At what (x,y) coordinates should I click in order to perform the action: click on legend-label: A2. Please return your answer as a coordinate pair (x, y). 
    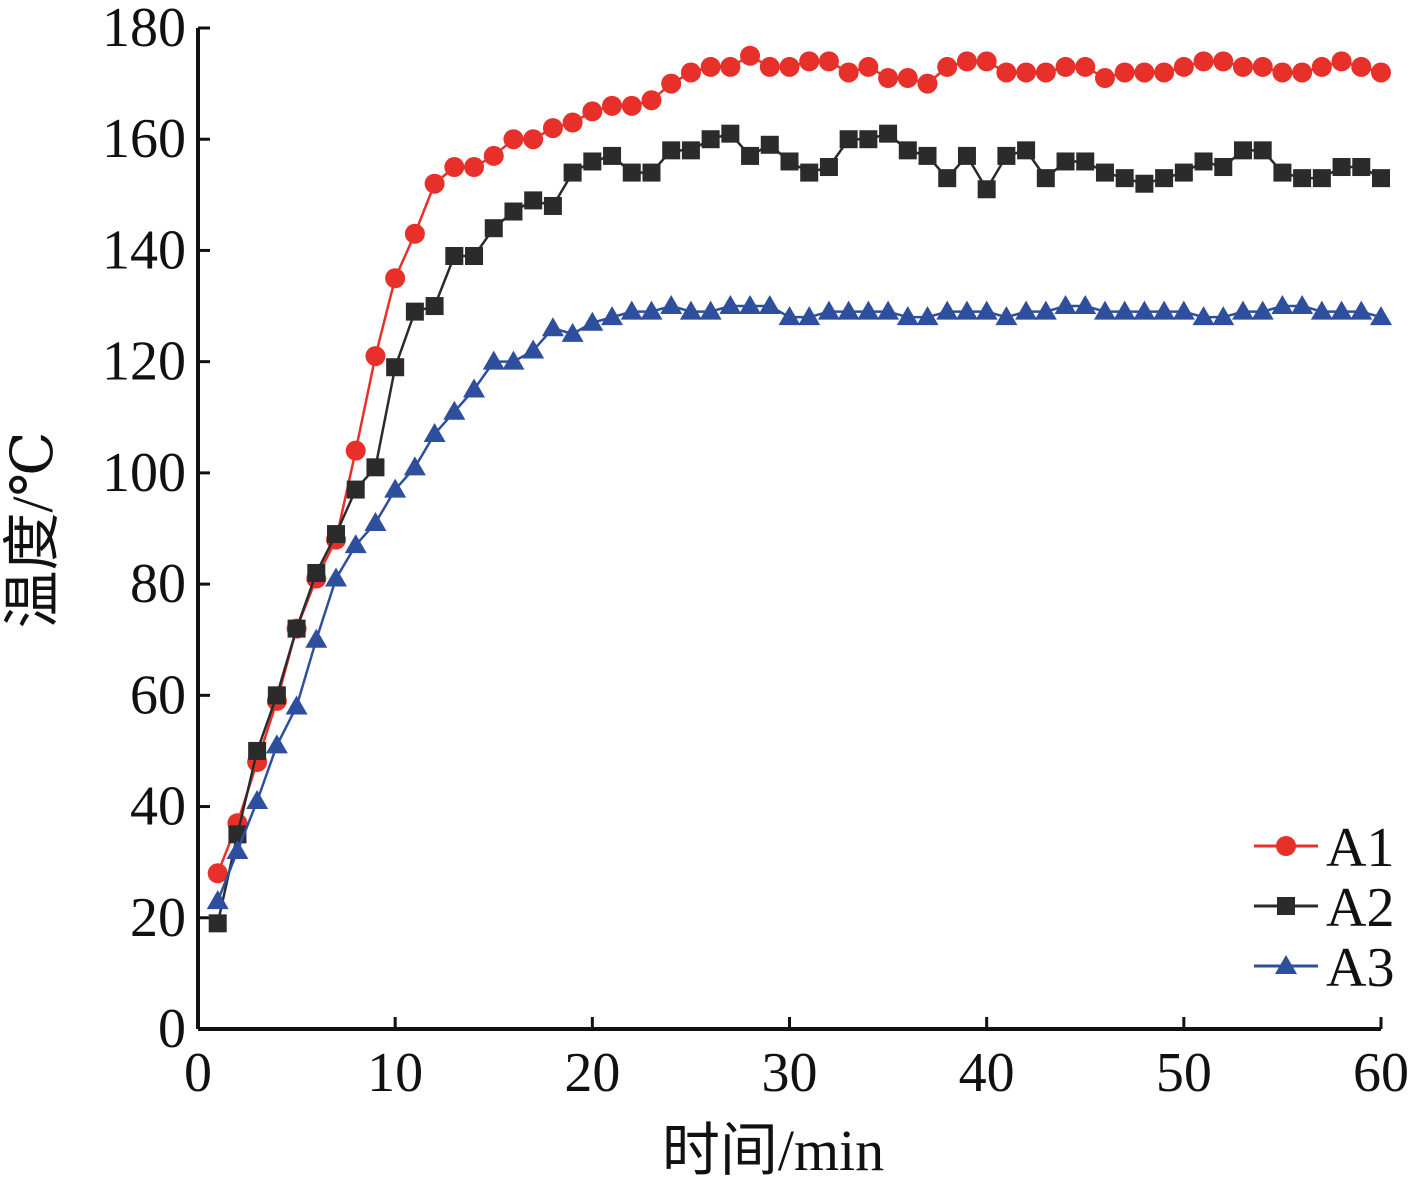
    Looking at the image, I should click on (1360, 908).